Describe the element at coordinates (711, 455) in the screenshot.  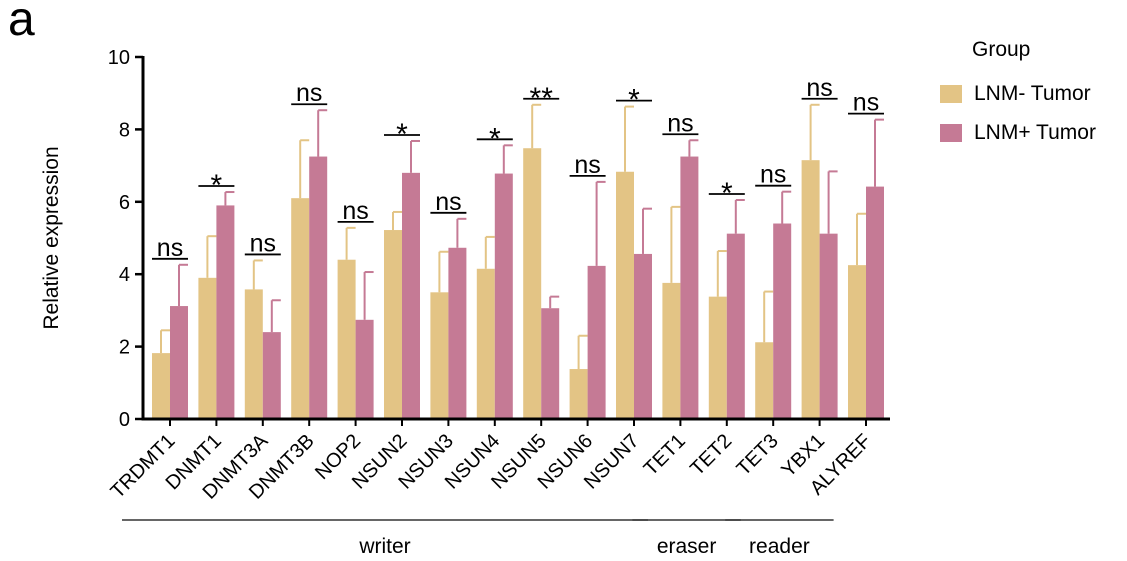
I see `x-tick-label: TET2` at that location.